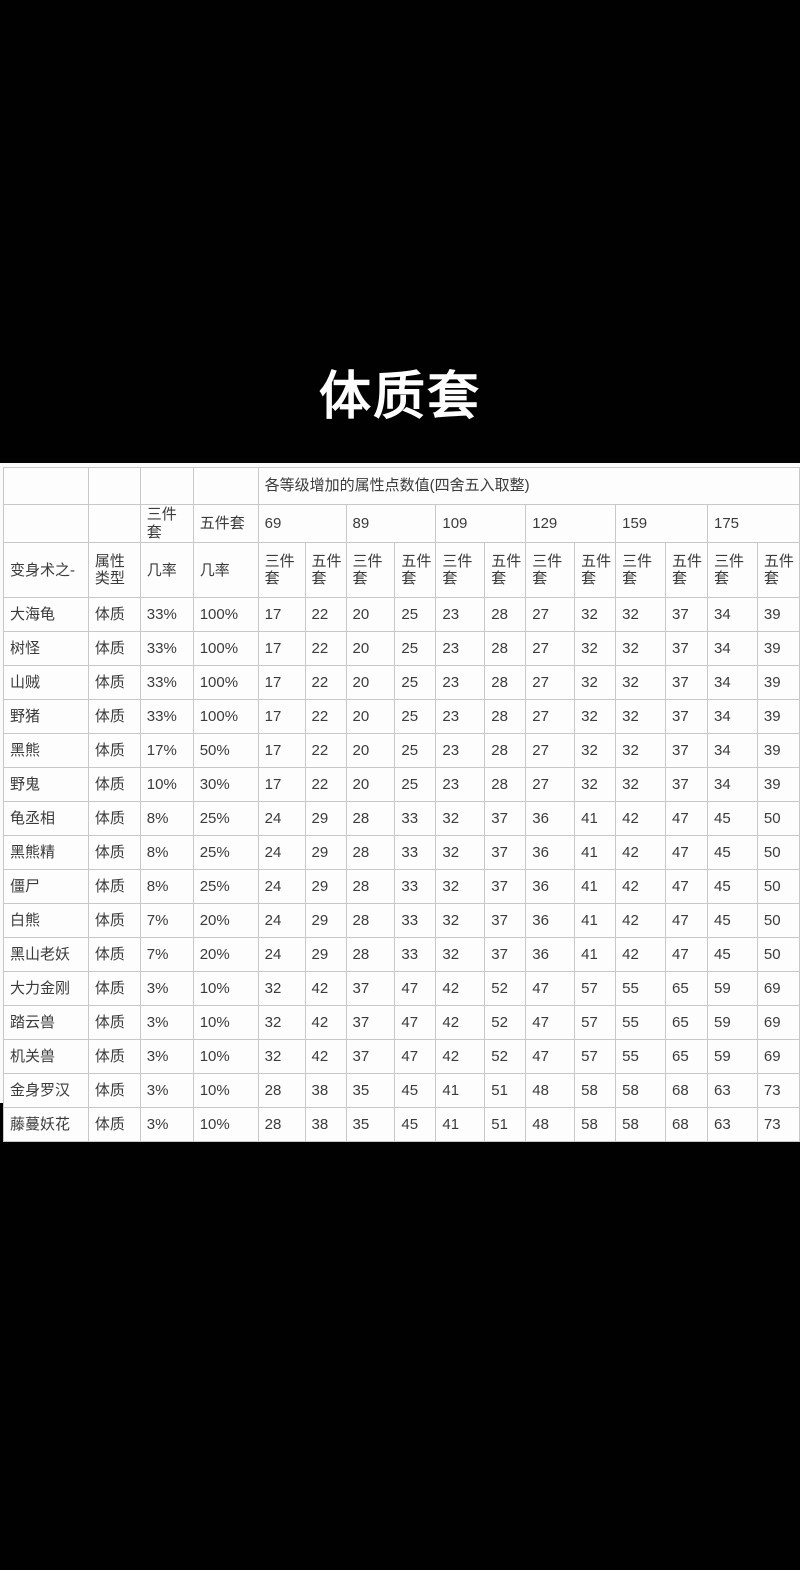 The width and height of the screenshot is (800, 1570). What do you see at coordinates (225, 785) in the screenshot?
I see `rate5-cell: 30%` at bounding box center [225, 785].